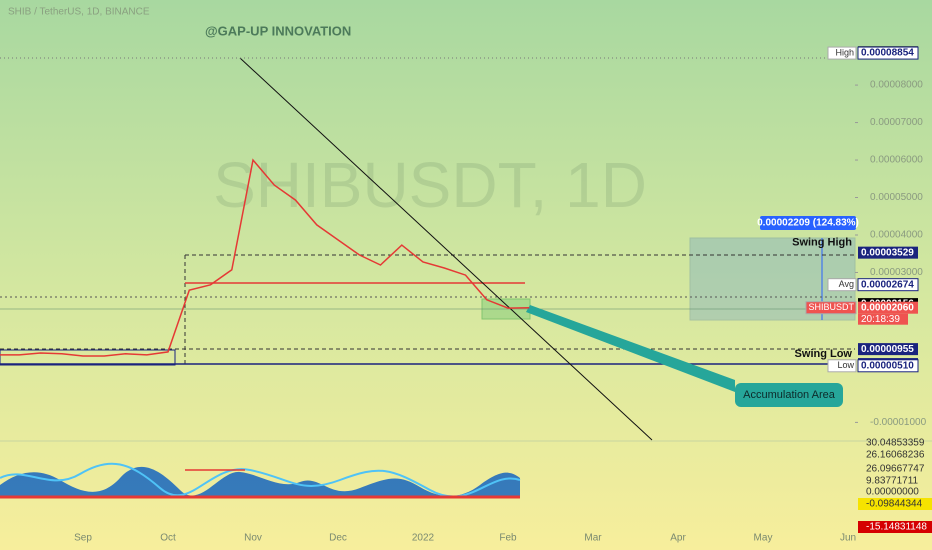  What do you see at coordinates (896, 197) in the screenshot?
I see `y-tick-label: 0.00005000` at bounding box center [896, 197].